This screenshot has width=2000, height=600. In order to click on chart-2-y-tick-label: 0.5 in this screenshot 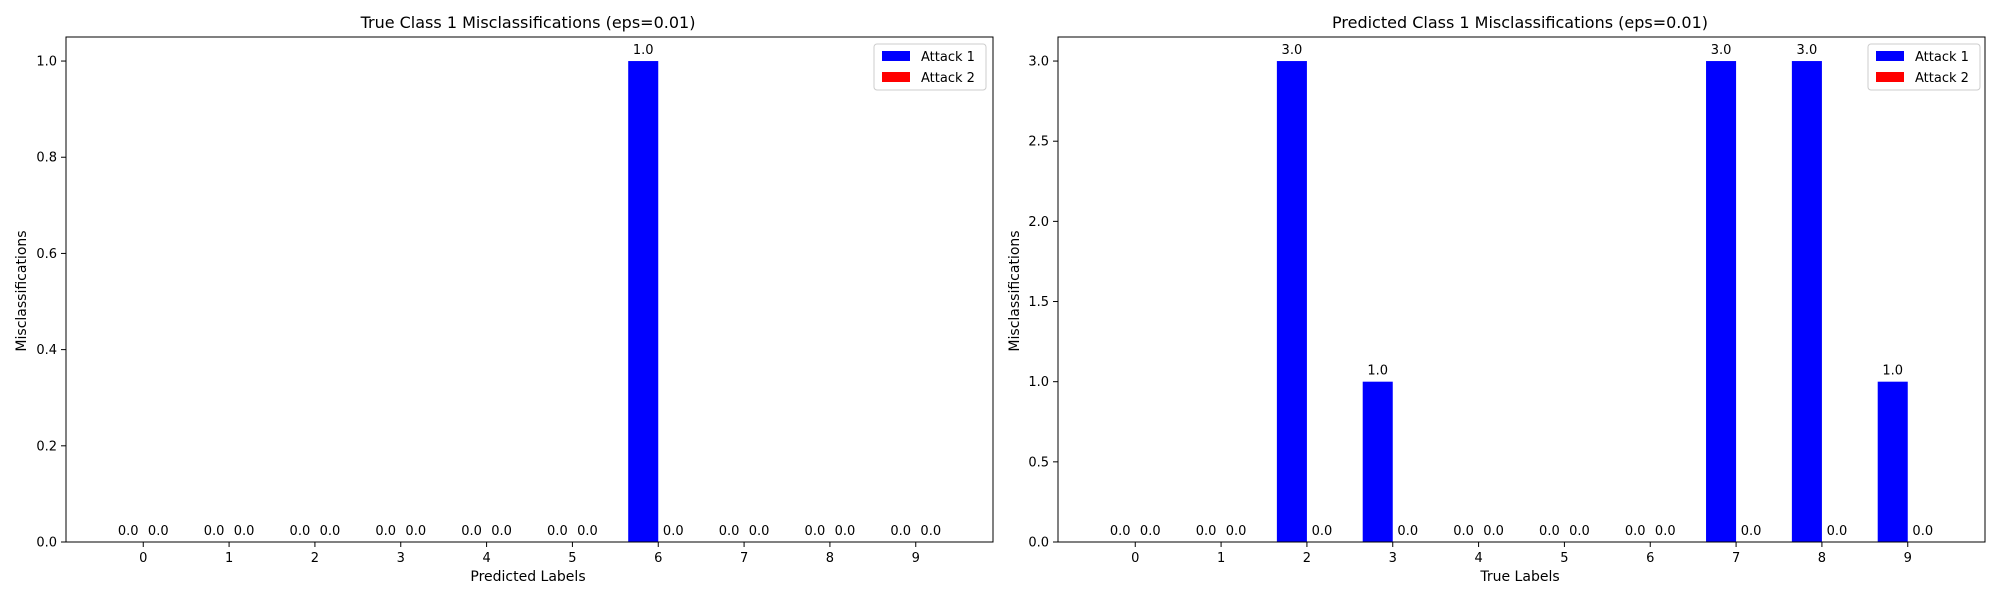, I will do `click(1038, 462)`.